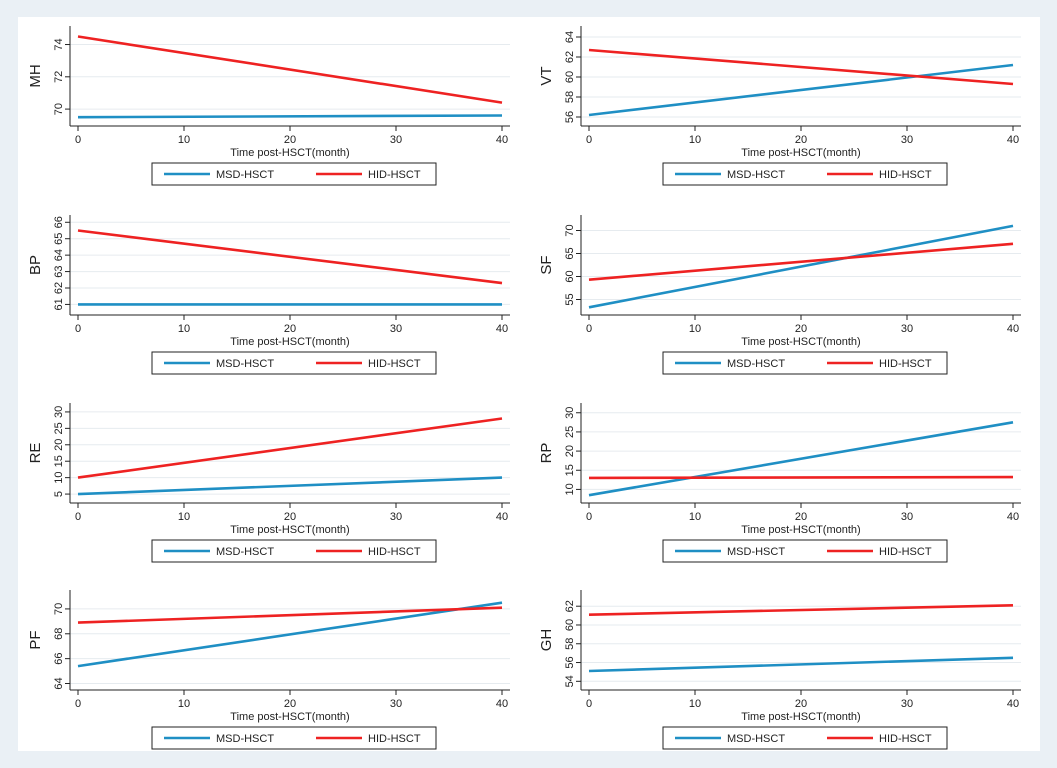  Describe the element at coordinates (570, 299) in the screenshot. I see `y-tick-label: 55` at that location.